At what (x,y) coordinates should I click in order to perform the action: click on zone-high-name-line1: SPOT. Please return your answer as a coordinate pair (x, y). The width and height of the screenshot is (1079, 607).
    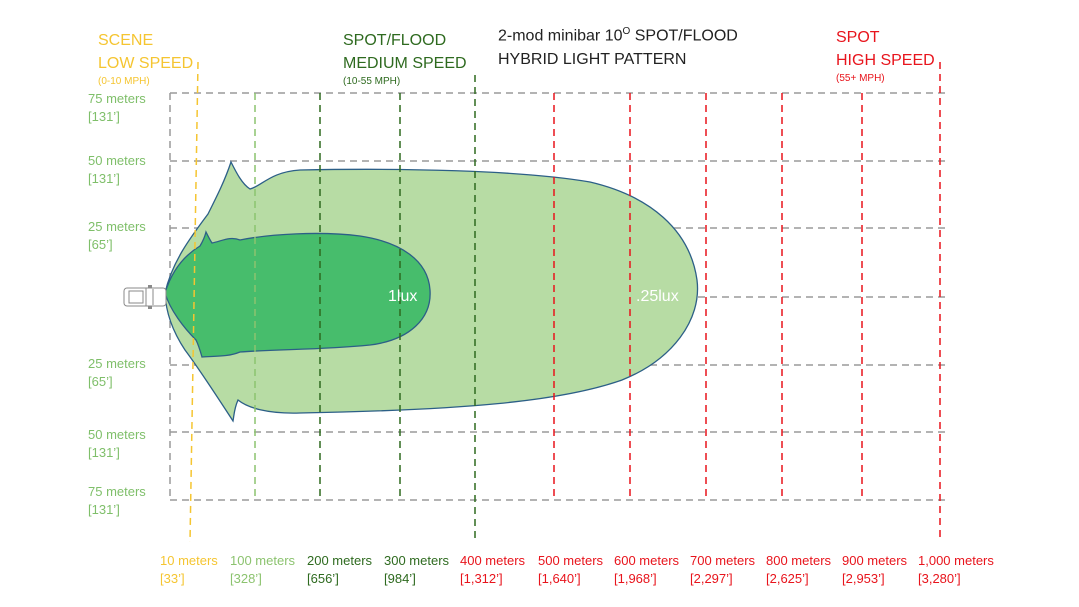
    Looking at the image, I should click on (858, 37).